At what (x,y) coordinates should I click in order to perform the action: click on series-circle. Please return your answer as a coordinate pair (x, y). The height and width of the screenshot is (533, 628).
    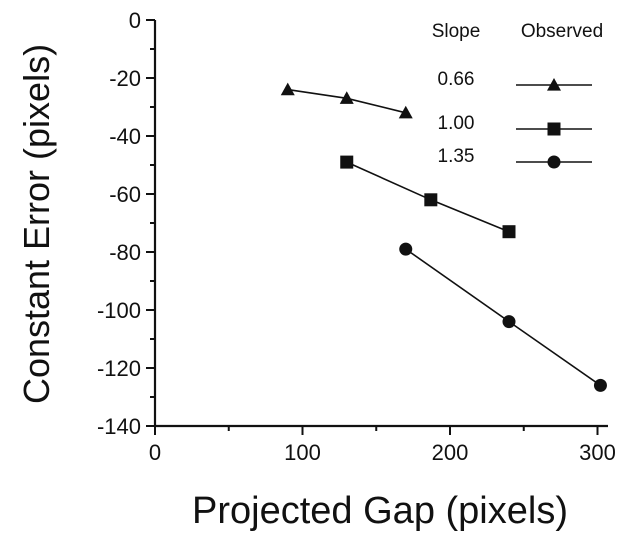
    Looking at the image, I should click on (503, 317).